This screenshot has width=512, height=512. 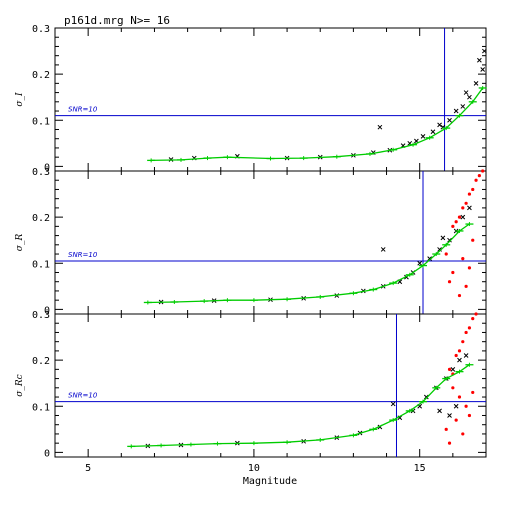 What do you see at coordinates (20, 385) in the screenshot?
I see `y-axis-label: σ_Rc` at bounding box center [20, 385].